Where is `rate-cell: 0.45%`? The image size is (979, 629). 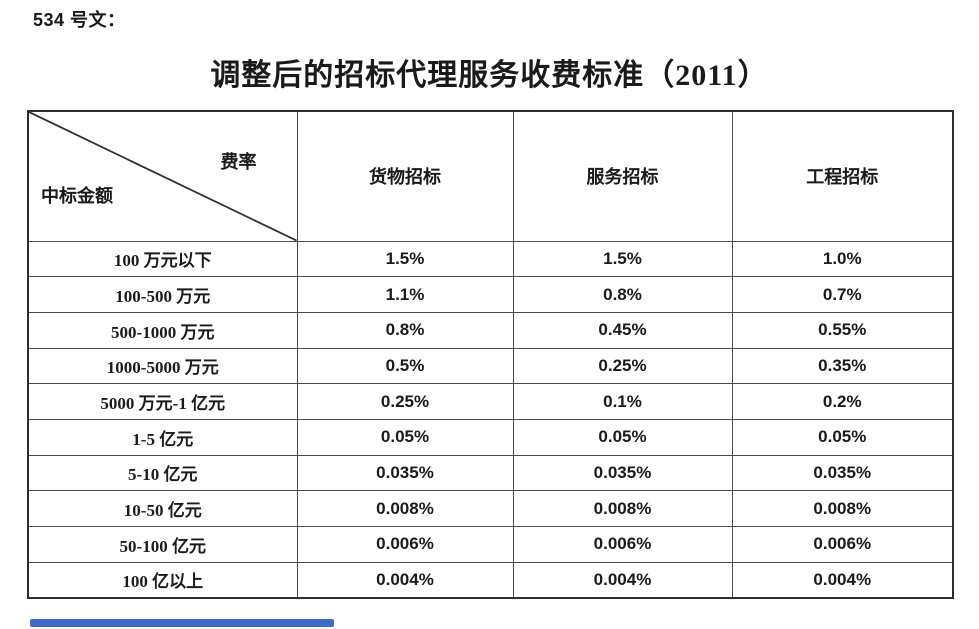 rate-cell: 0.45% is located at coordinates (622, 330).